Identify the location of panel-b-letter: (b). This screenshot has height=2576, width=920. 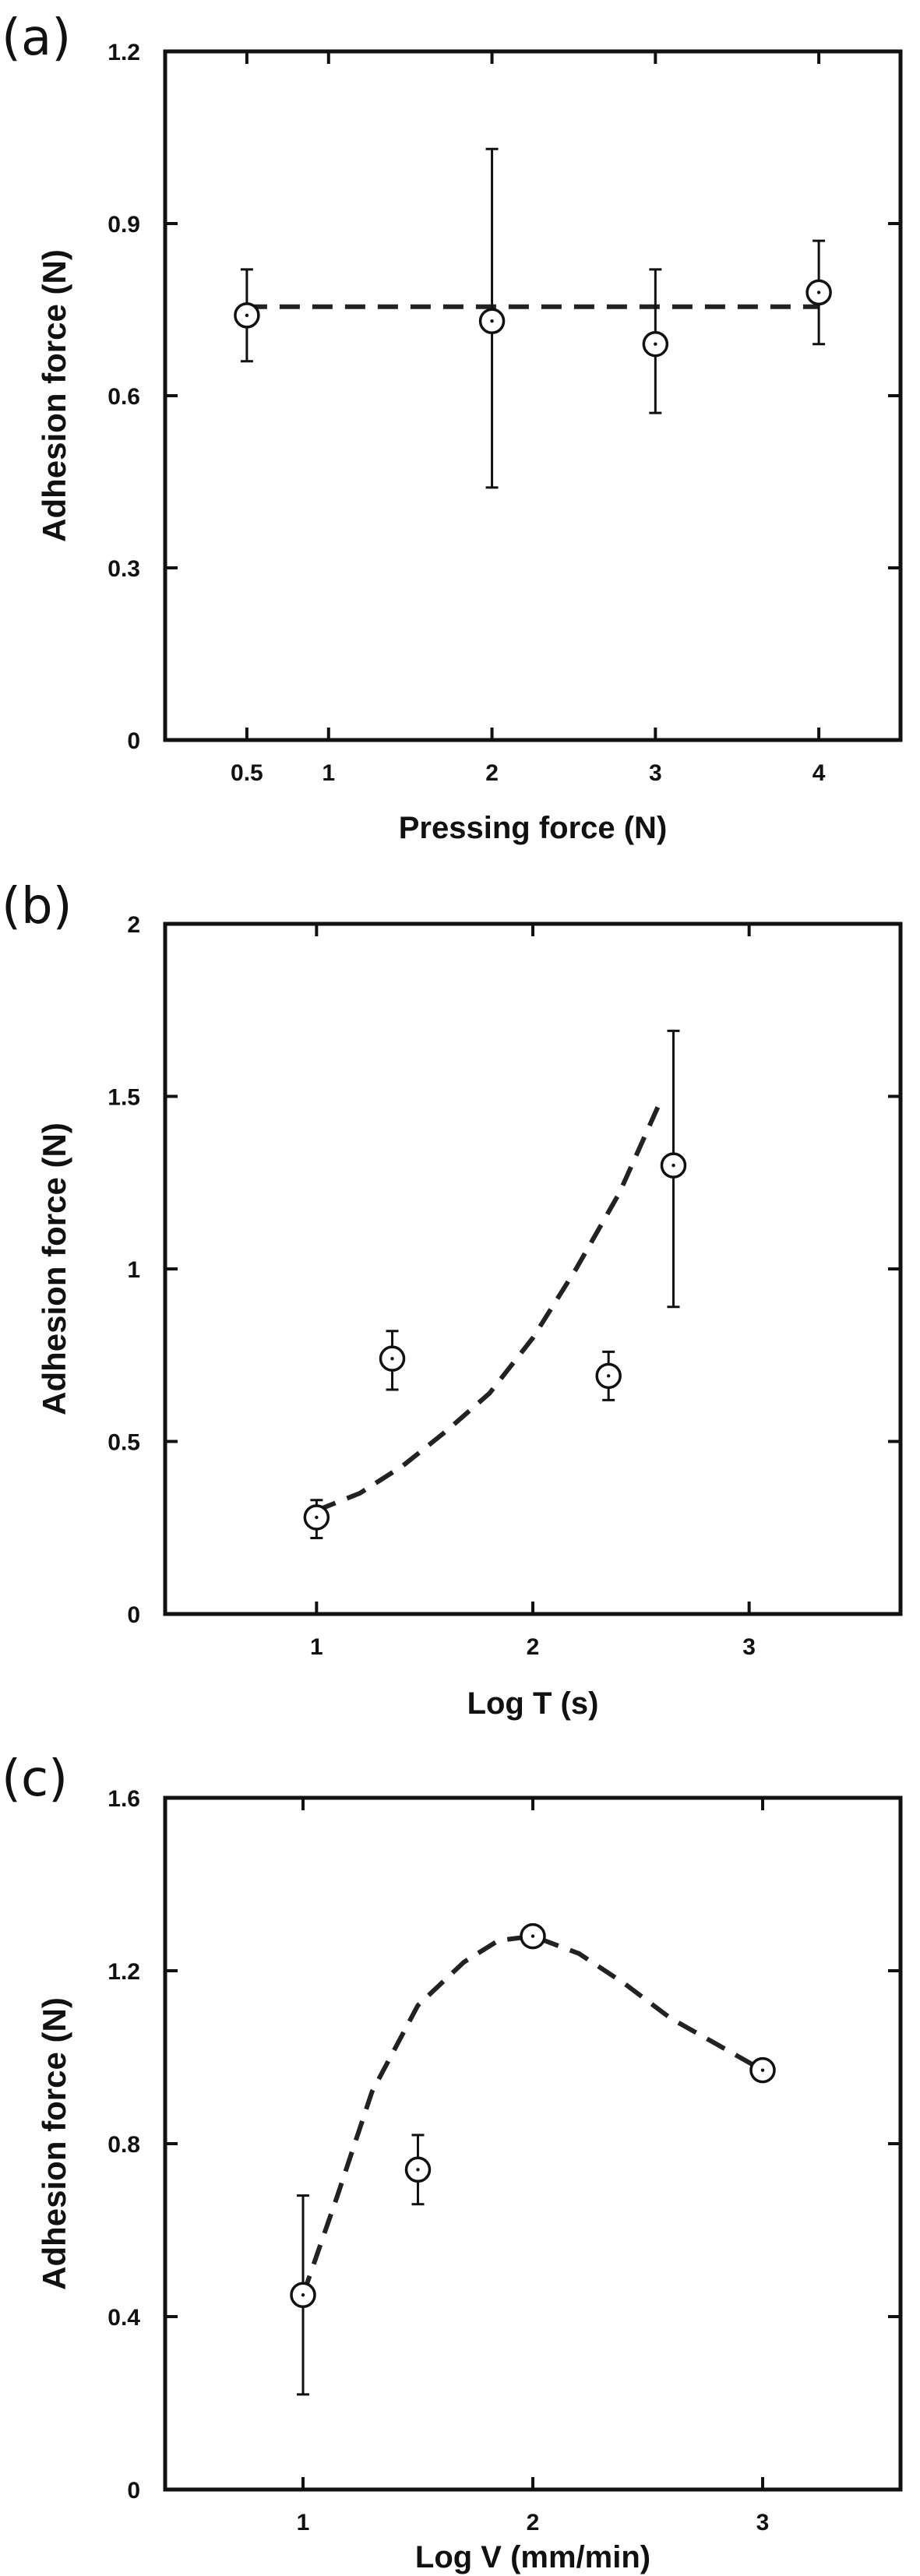
(37, 907).